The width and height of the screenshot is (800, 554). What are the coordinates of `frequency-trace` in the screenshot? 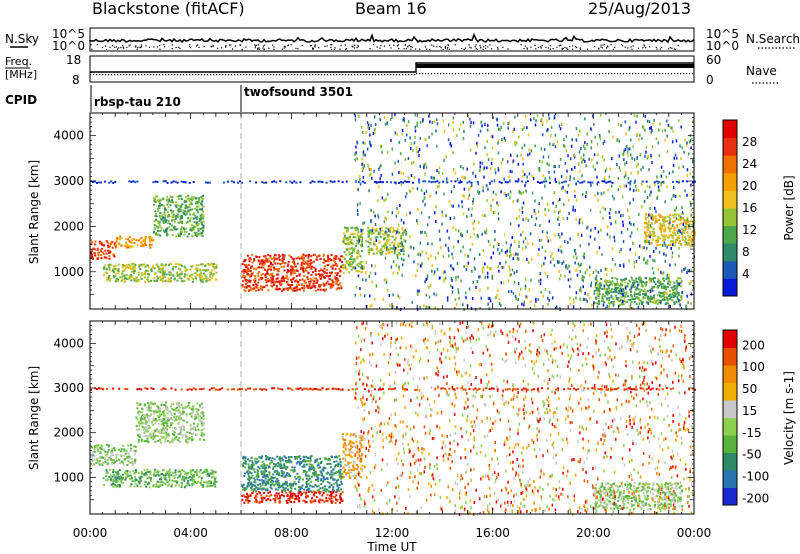 It's located at (392, 69).